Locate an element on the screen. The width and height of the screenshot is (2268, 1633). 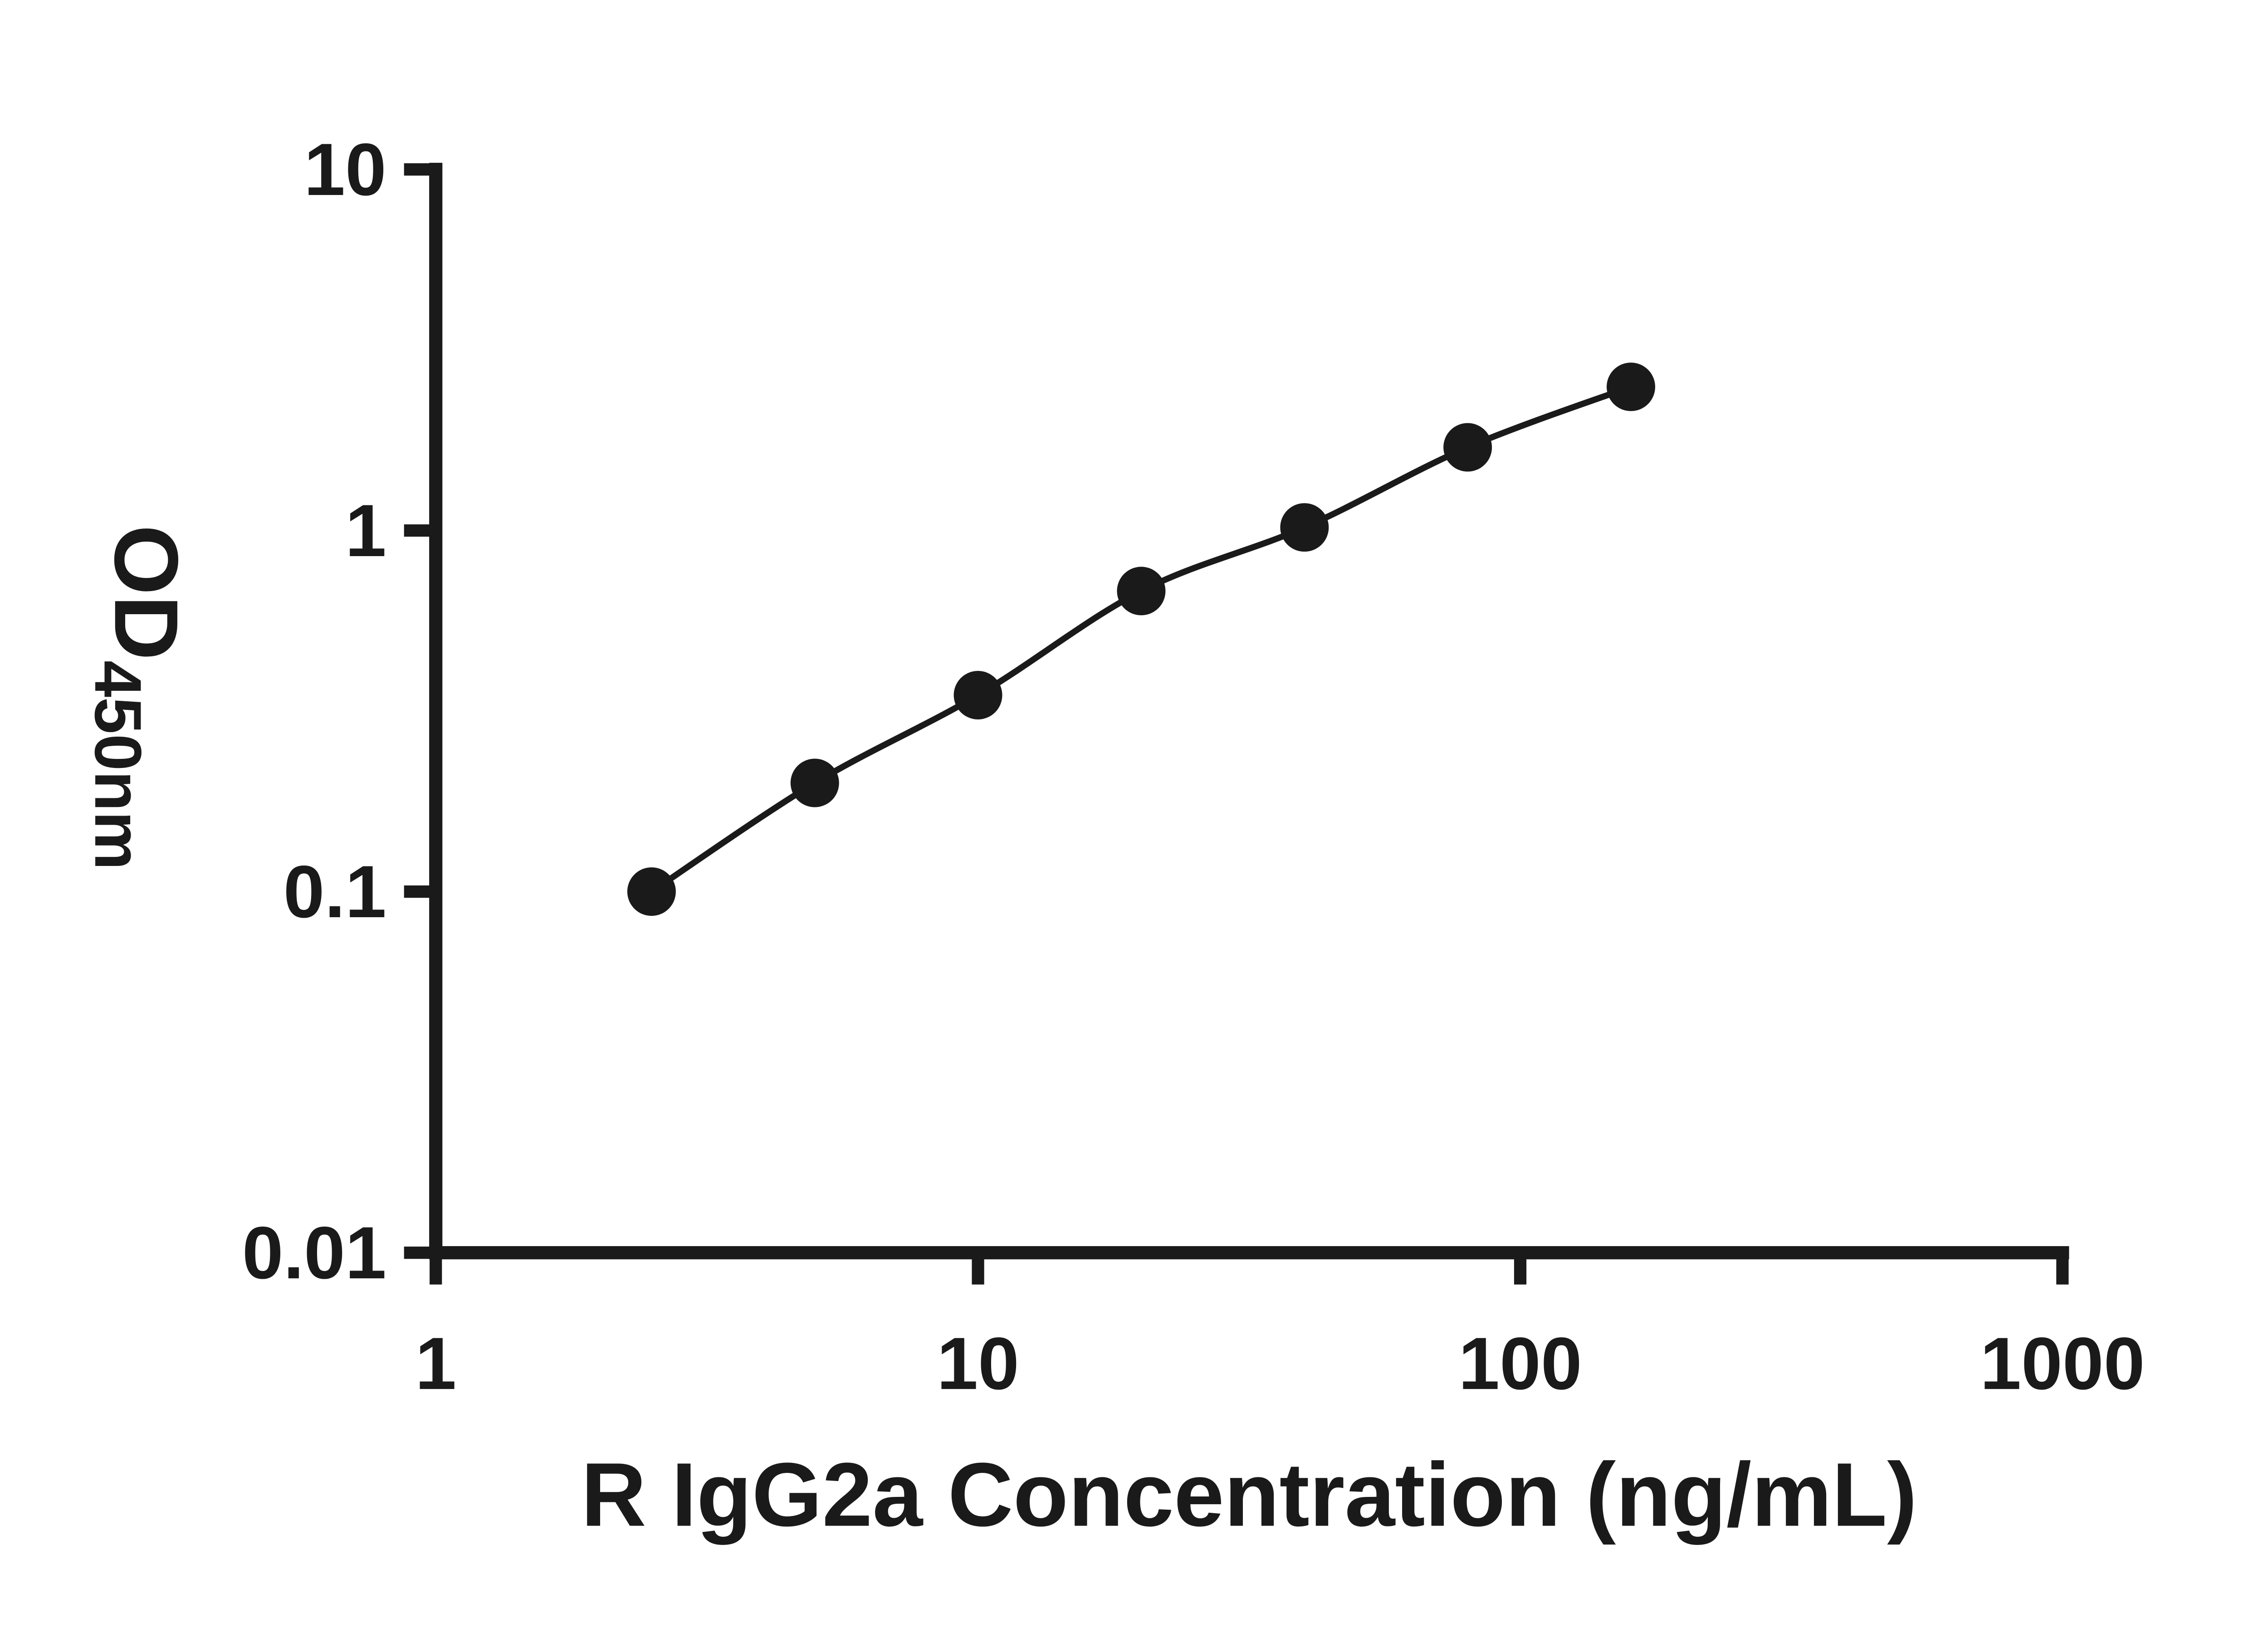
y-axis-title-base: OD is located at coordinates (146, 592).